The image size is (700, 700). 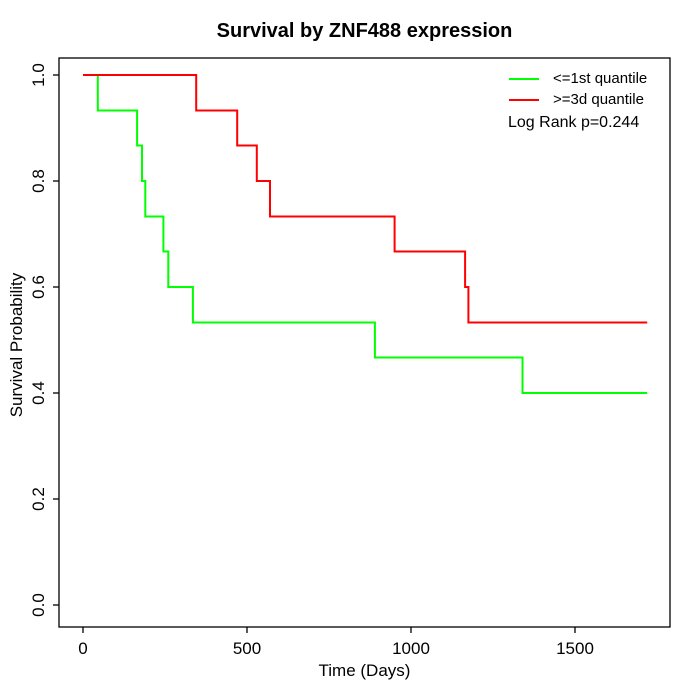 I want to click on chart-title: Survival by ZNF488 expression, so click(x=364, y=31).